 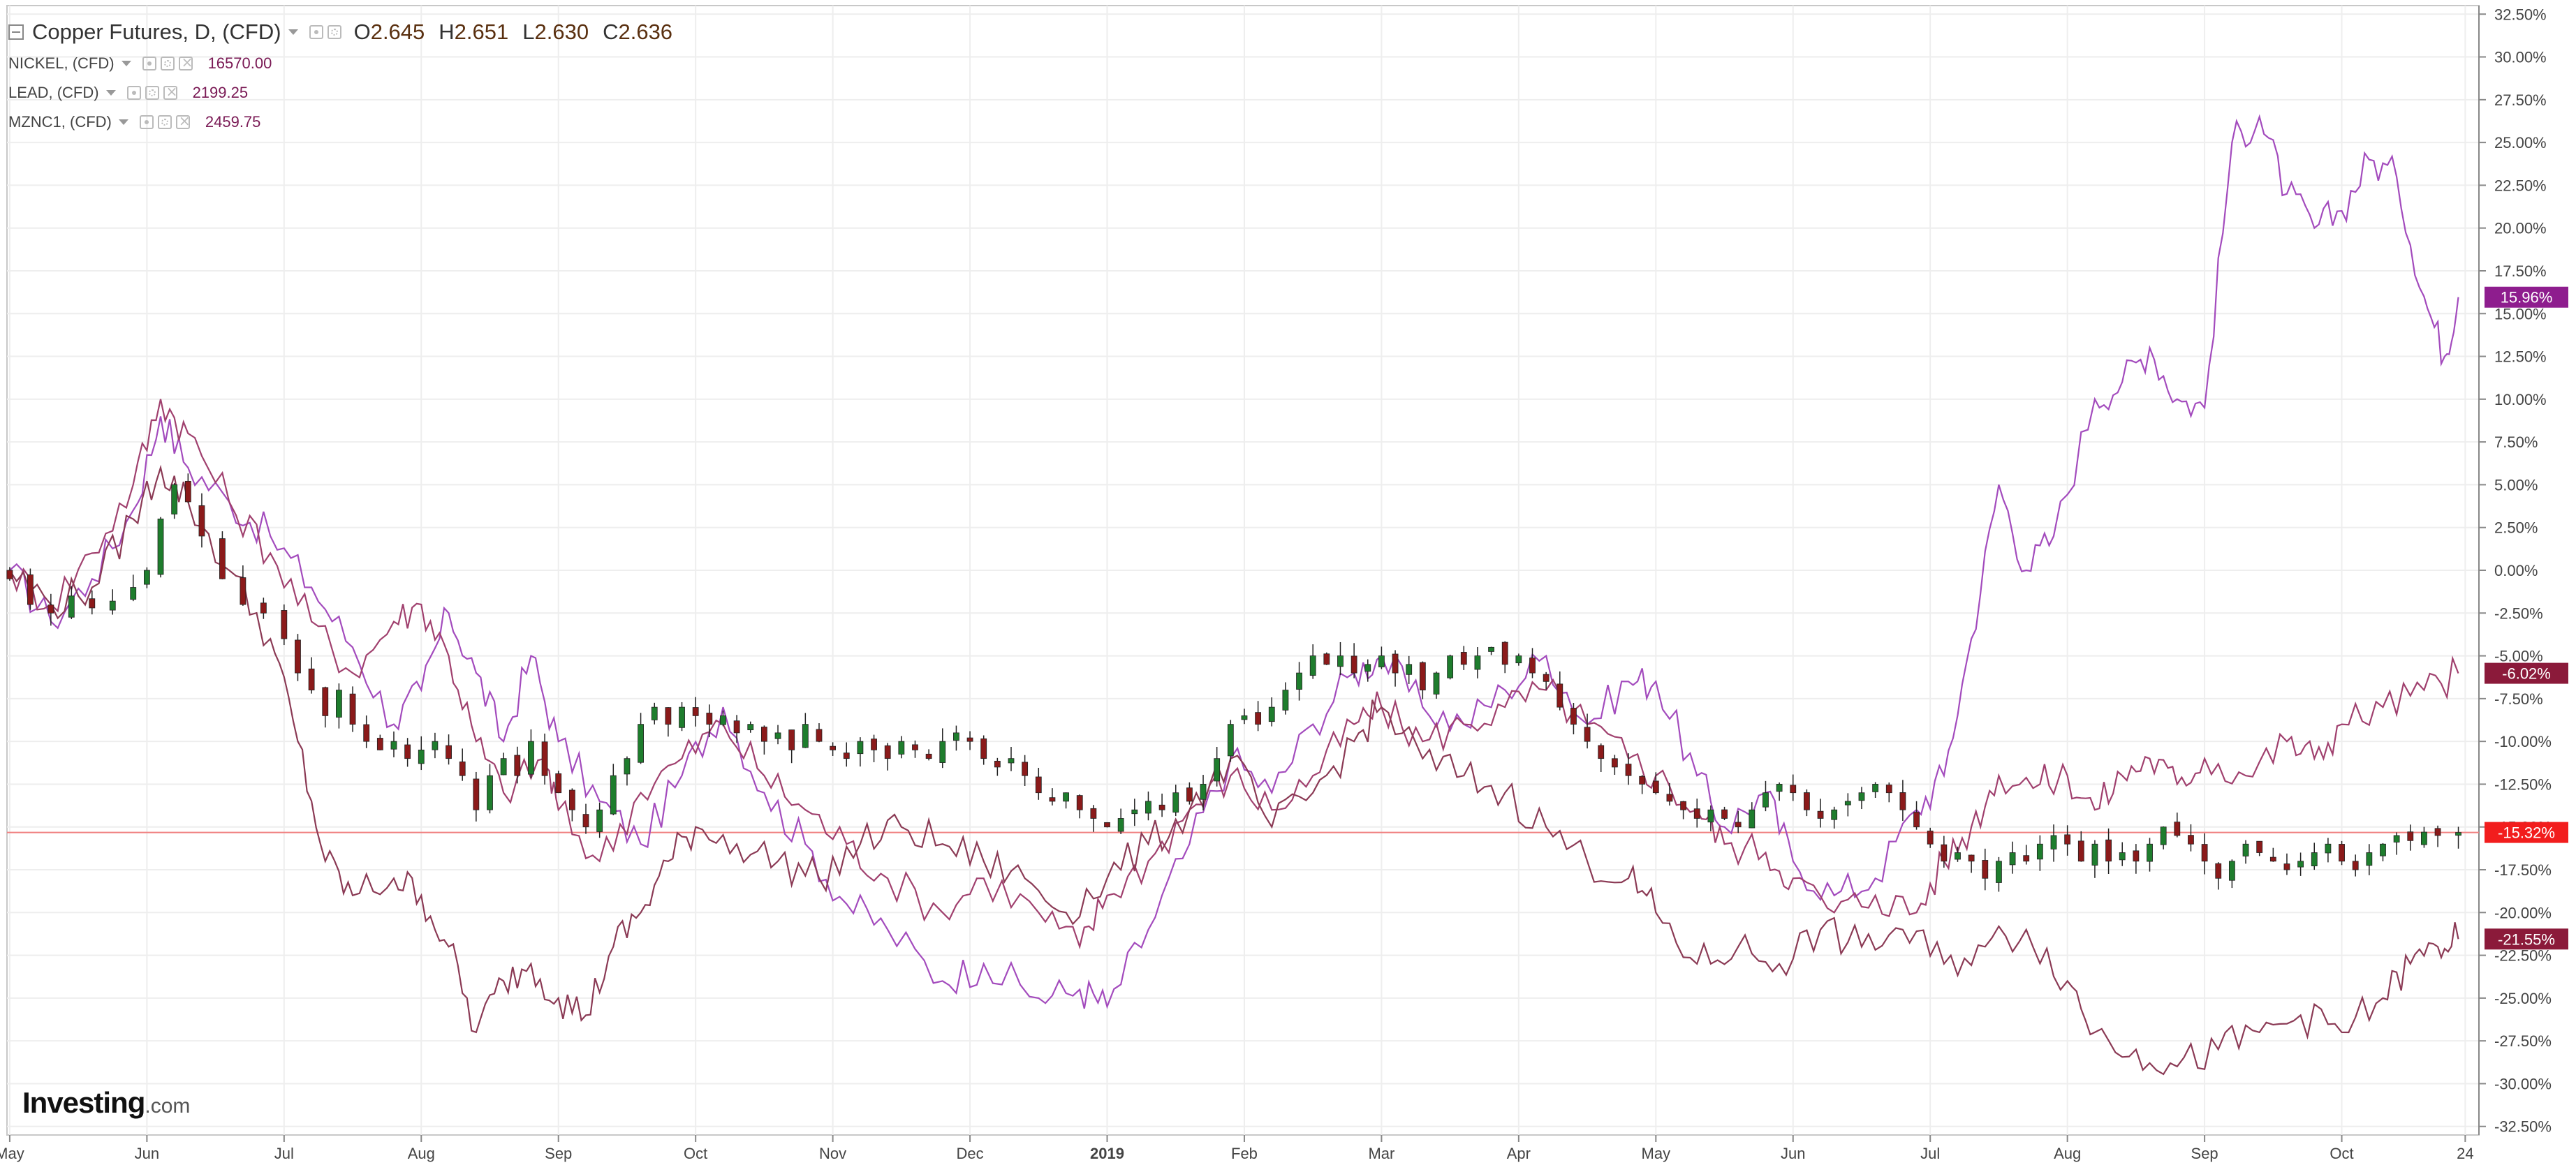 What do you see at coordinates (284, 1153) in the screenshot?
I see `x-tick-label: Jul` at bounding box center [284, 1153].